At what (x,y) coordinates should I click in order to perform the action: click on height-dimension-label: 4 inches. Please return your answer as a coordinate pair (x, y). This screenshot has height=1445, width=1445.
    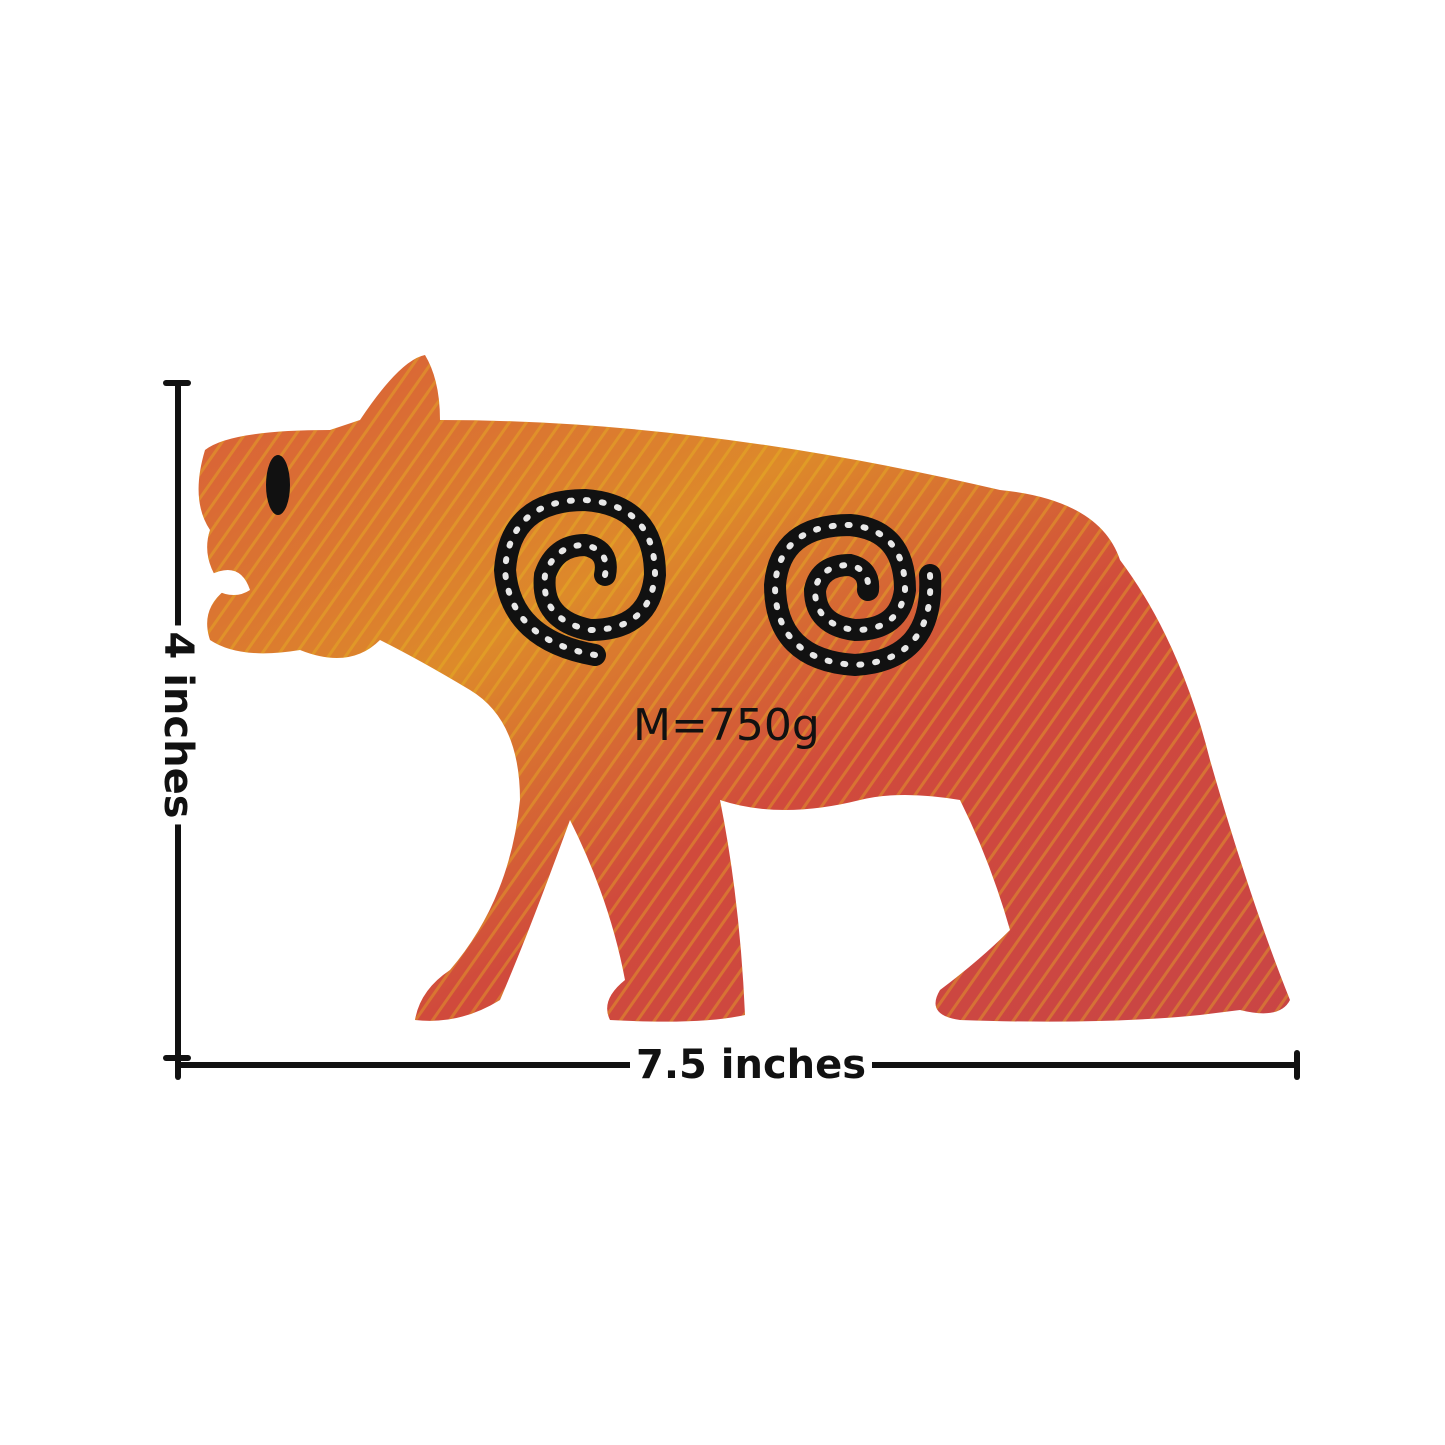
    Looking at the image, I should click on (178, 725).